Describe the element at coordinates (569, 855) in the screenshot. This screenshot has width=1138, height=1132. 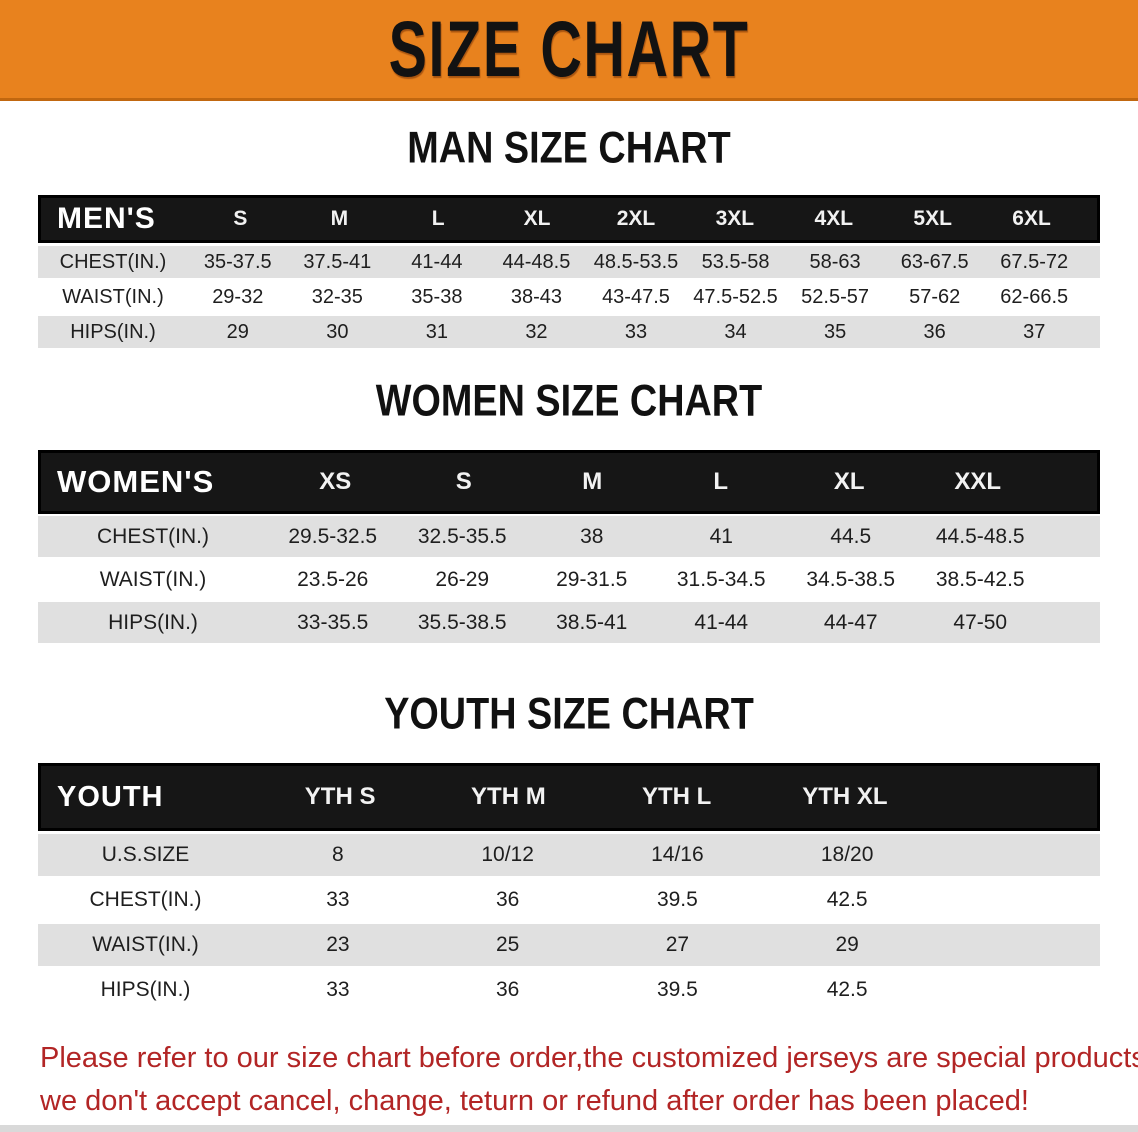
I see `table-row: U.S.SIZE 8 10/12 14/16 18/20` at that location.